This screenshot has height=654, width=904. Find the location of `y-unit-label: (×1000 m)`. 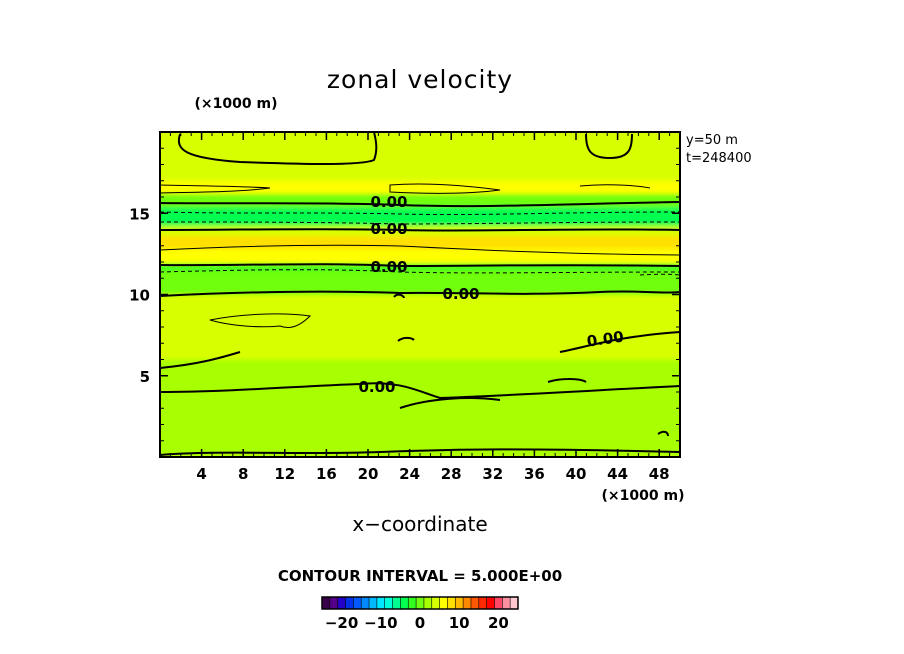

y-unit-label: (×1000 m) is located at coordinates (236, 104).